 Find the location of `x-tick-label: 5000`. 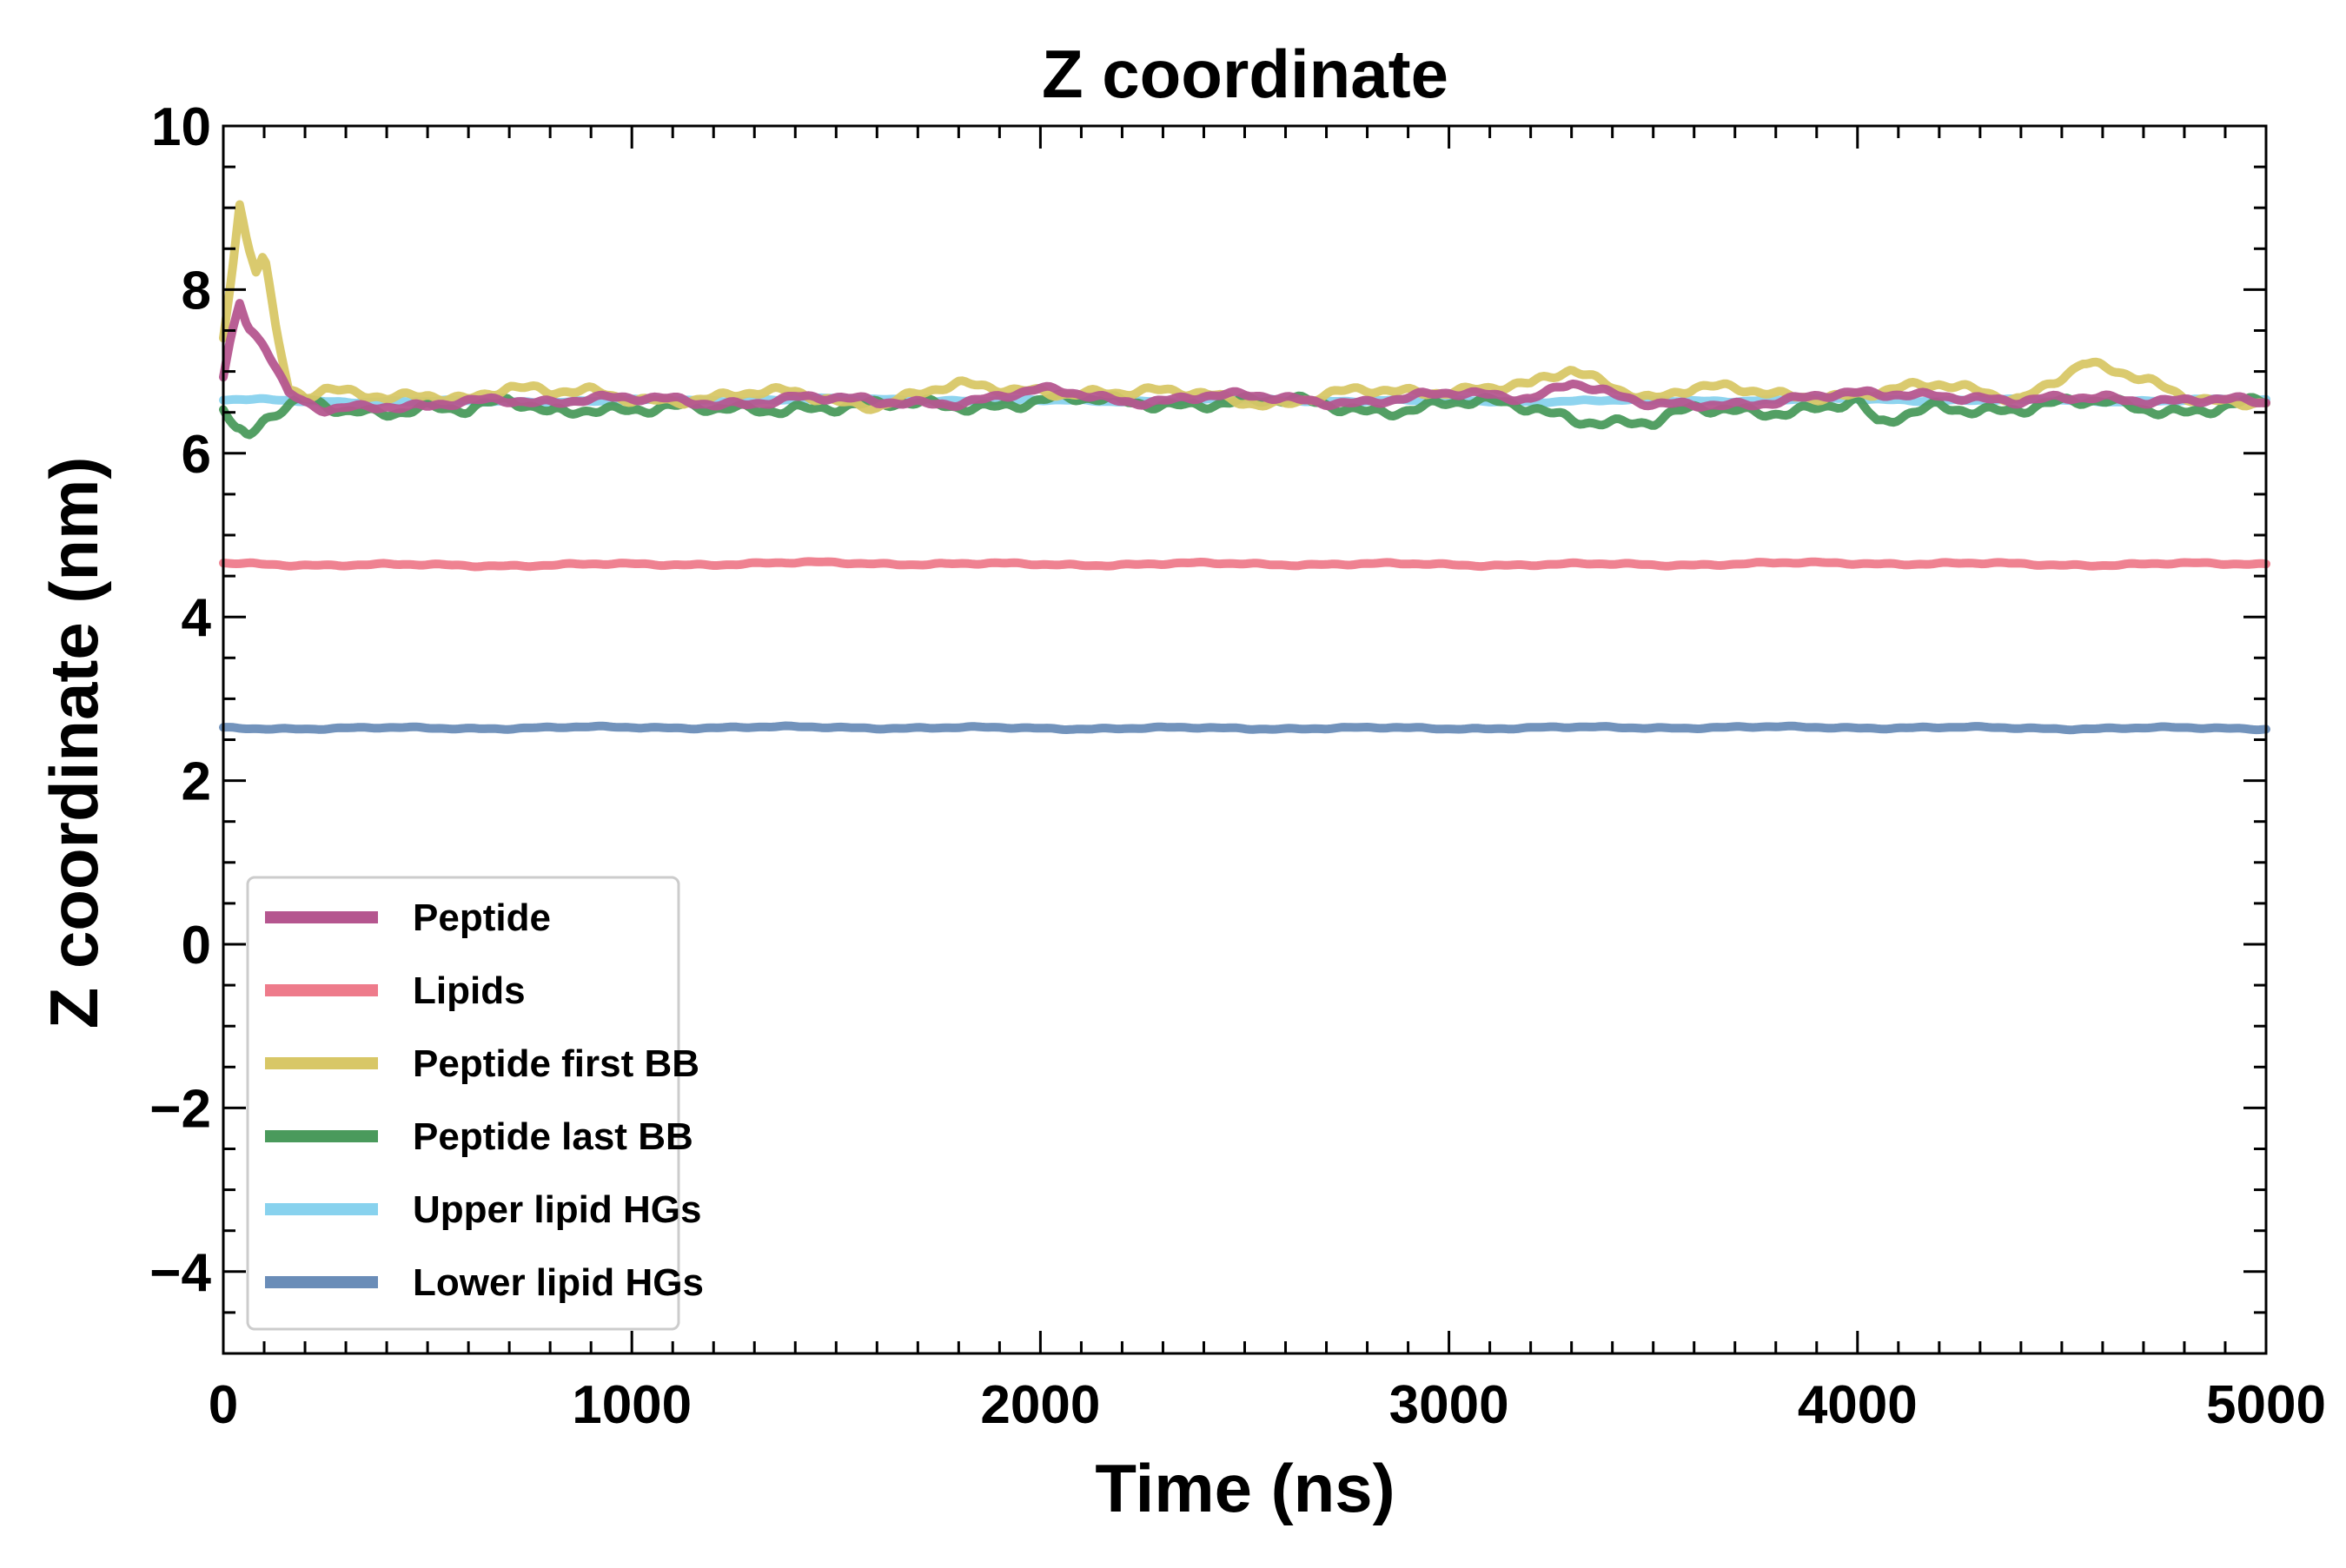

x-tick-label: 5000 is located at coordinates (2266, 1405).